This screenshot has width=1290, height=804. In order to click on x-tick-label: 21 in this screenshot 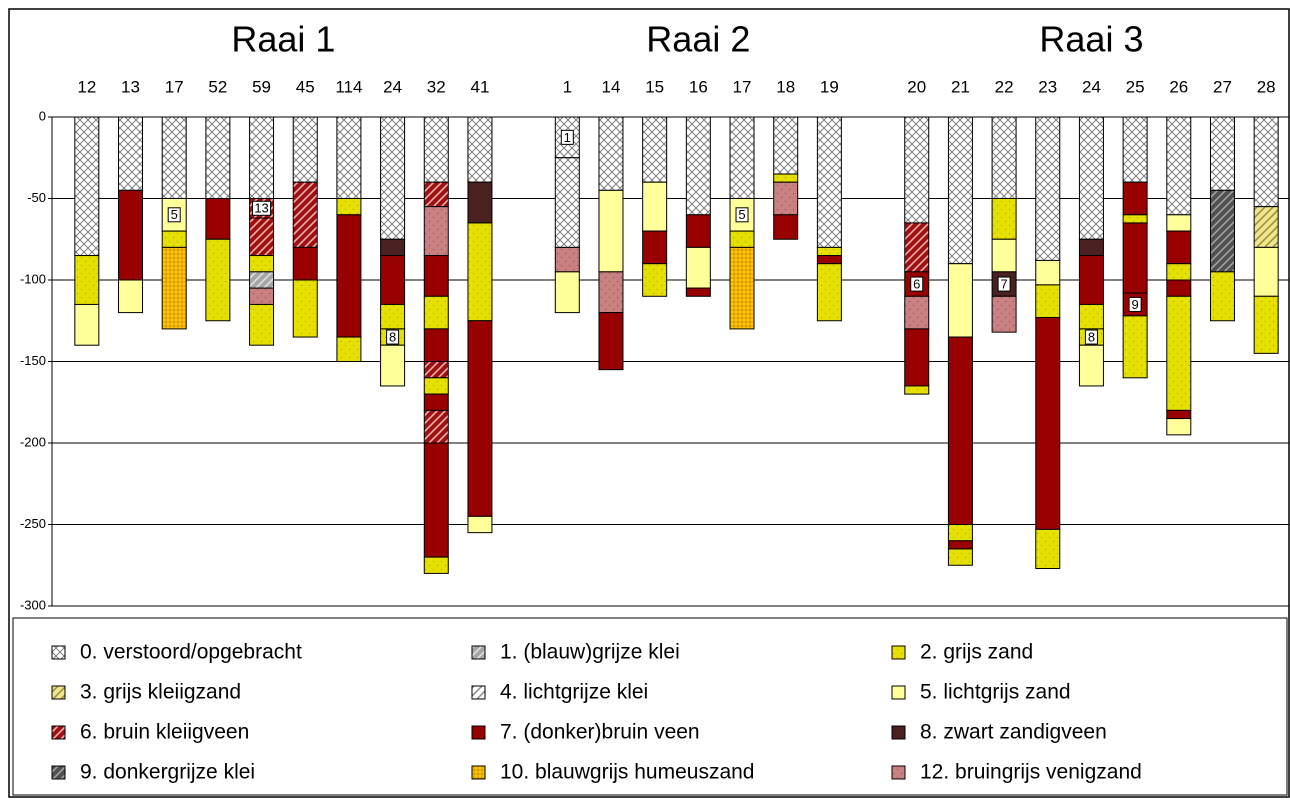, I will do `click(960, 86)`.